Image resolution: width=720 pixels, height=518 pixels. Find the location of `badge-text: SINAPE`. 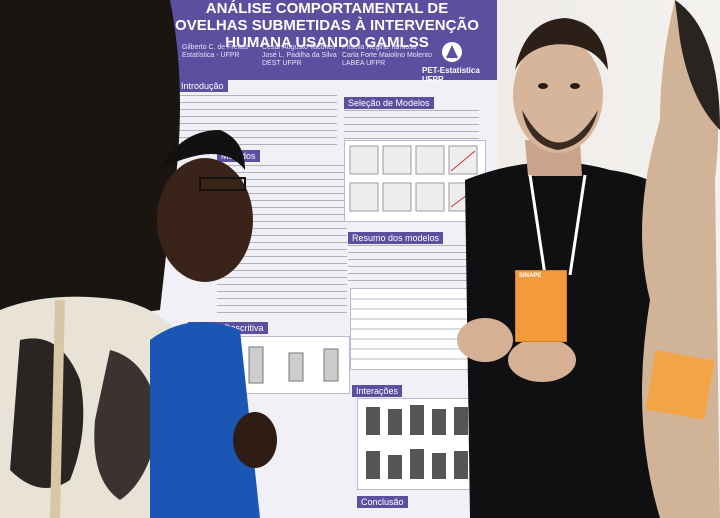

badge-text: SINAPE is located at coordinates (530, 276).